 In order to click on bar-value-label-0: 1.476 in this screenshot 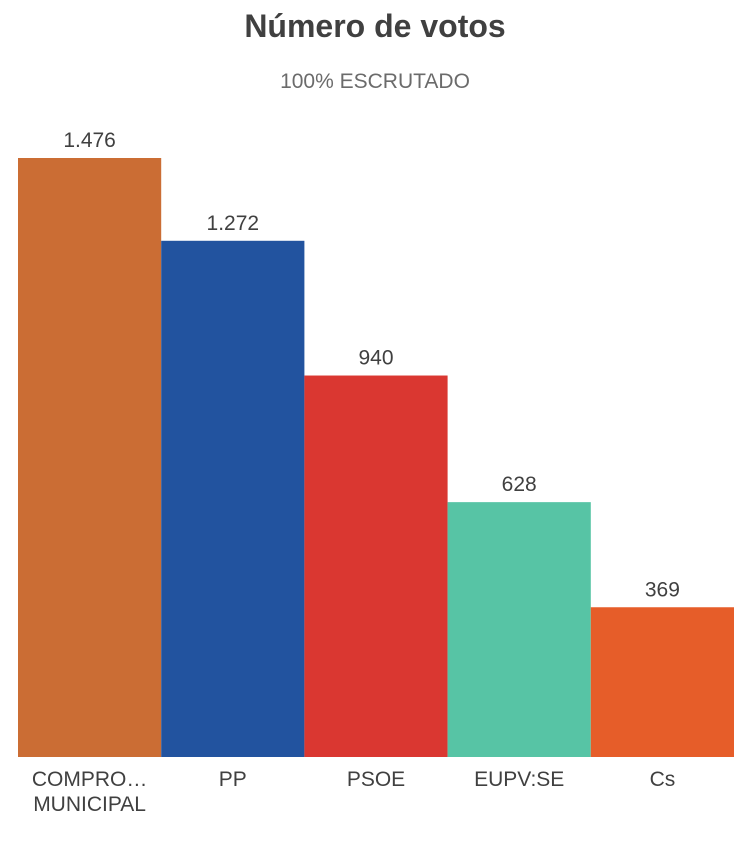, I will do `click(89, 140)`.